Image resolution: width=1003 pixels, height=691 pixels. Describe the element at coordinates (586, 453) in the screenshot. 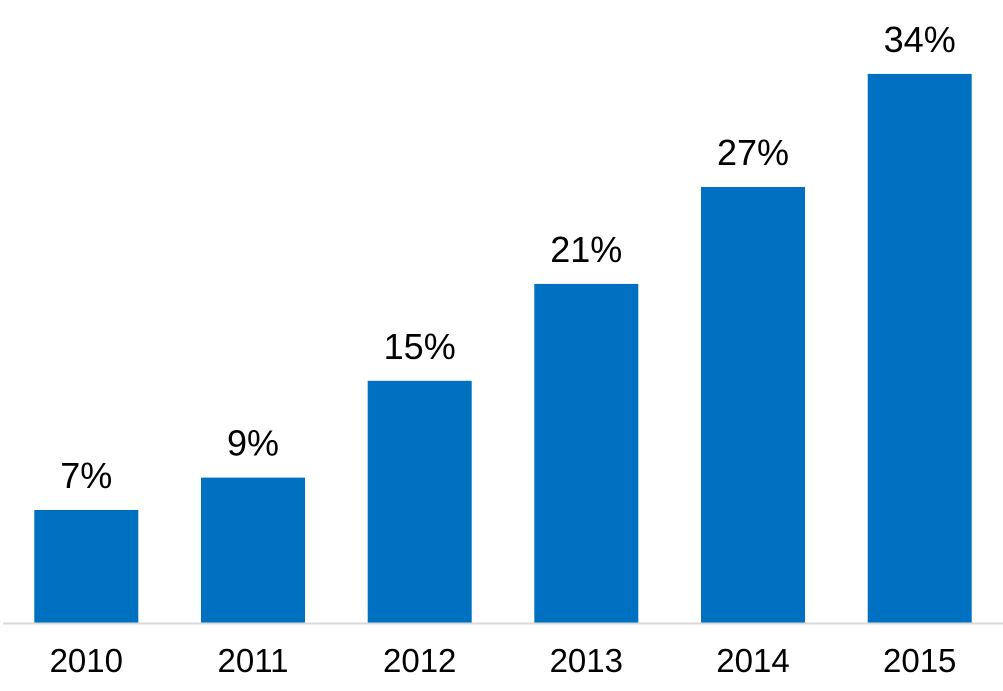

I see `bar-2013` at that location.